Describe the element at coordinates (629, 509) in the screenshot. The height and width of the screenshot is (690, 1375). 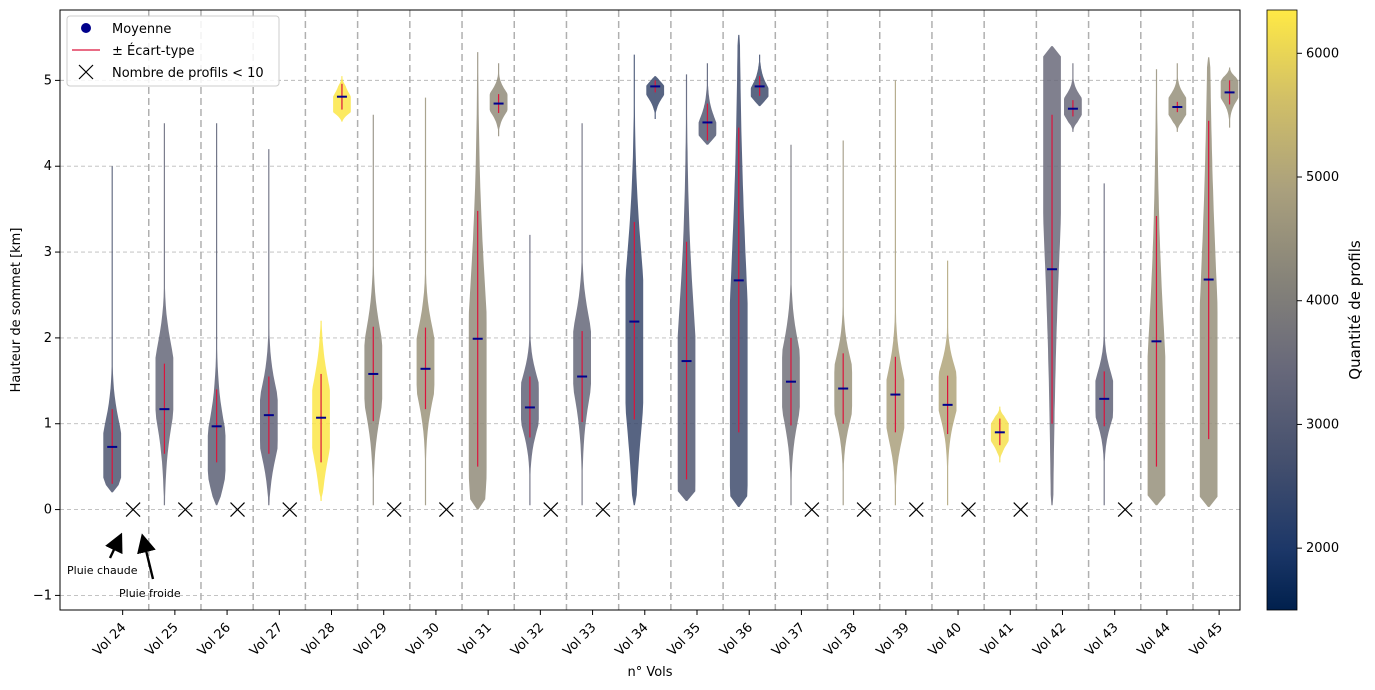
I see `markers` at that location.